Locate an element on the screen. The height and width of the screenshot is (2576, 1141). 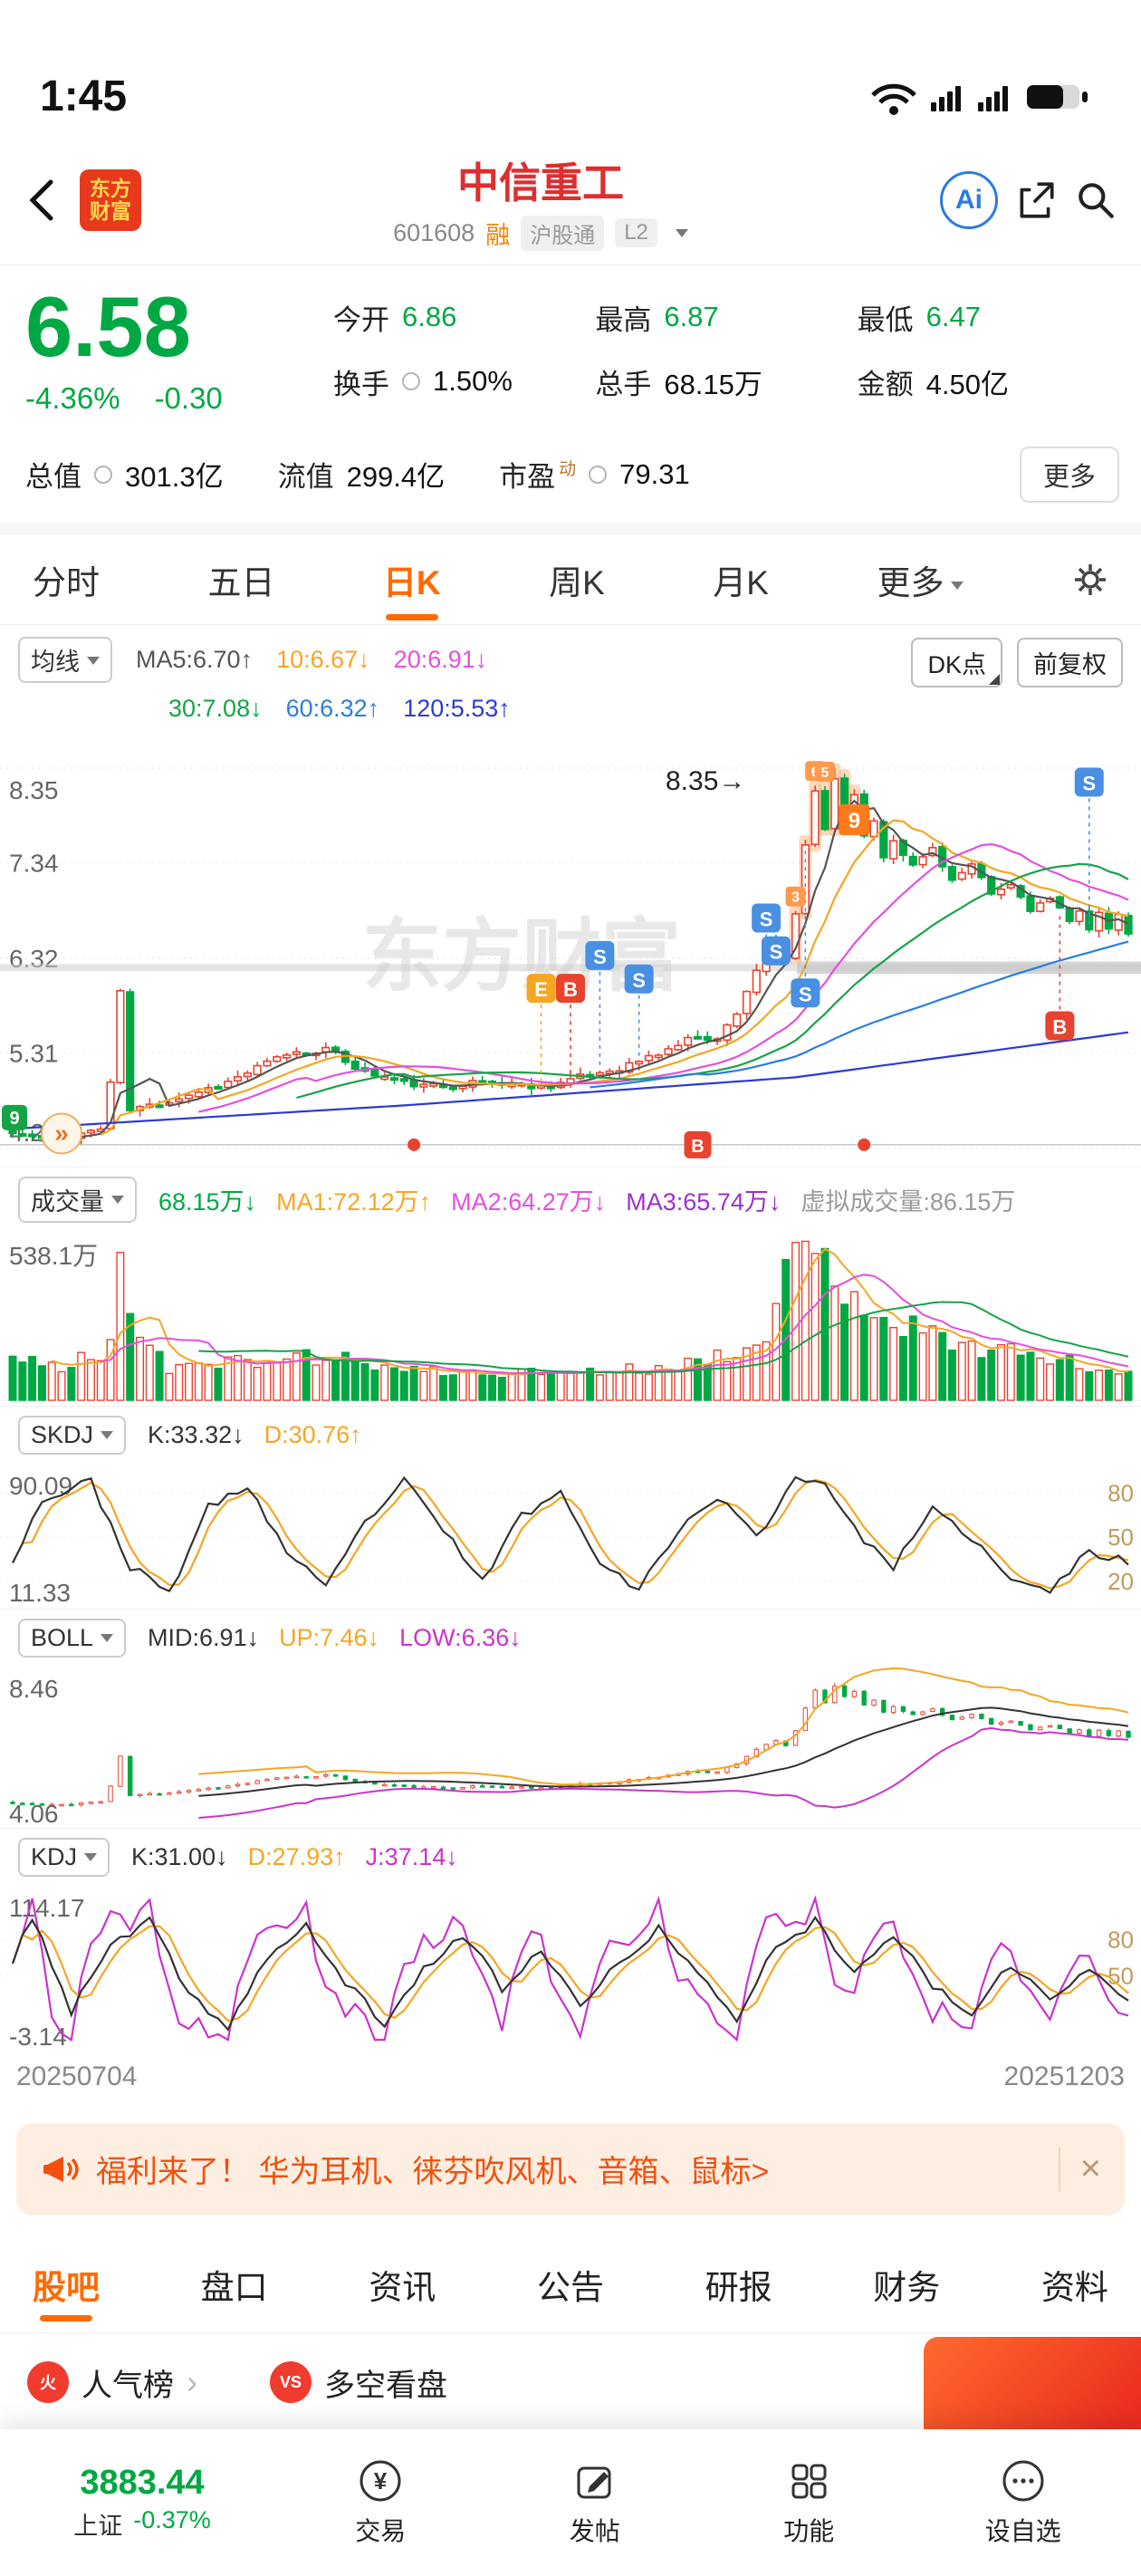
ma-chip-label: 均线 is located at coordinates (56, 663).